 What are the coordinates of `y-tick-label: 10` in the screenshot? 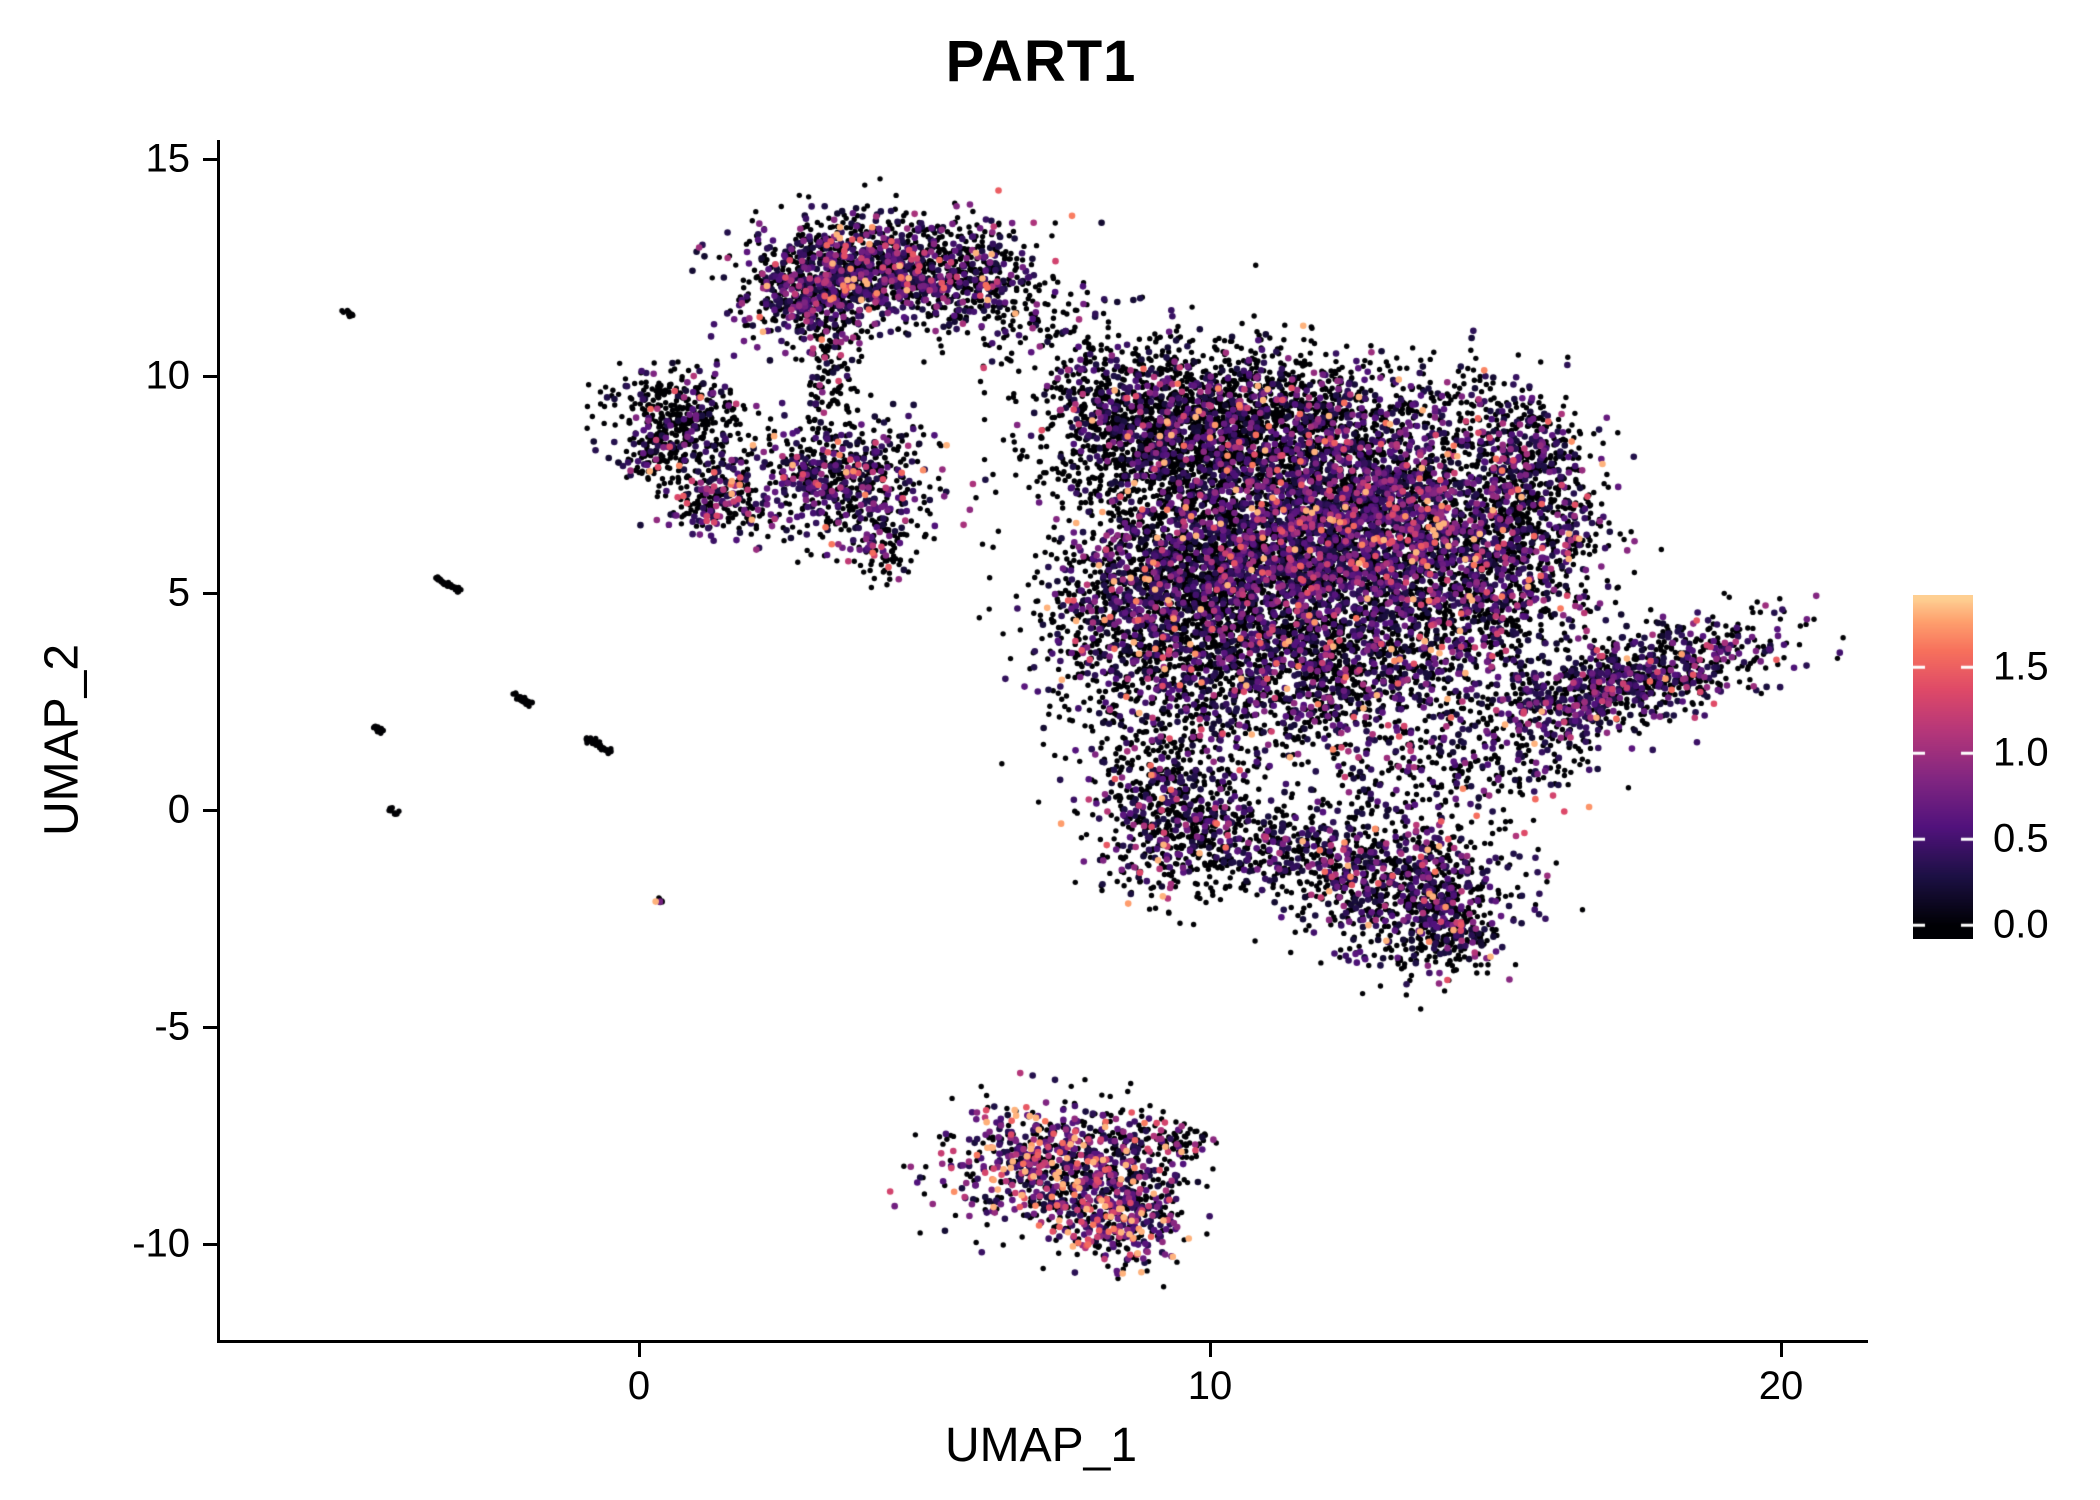 It's located at (168, 375).